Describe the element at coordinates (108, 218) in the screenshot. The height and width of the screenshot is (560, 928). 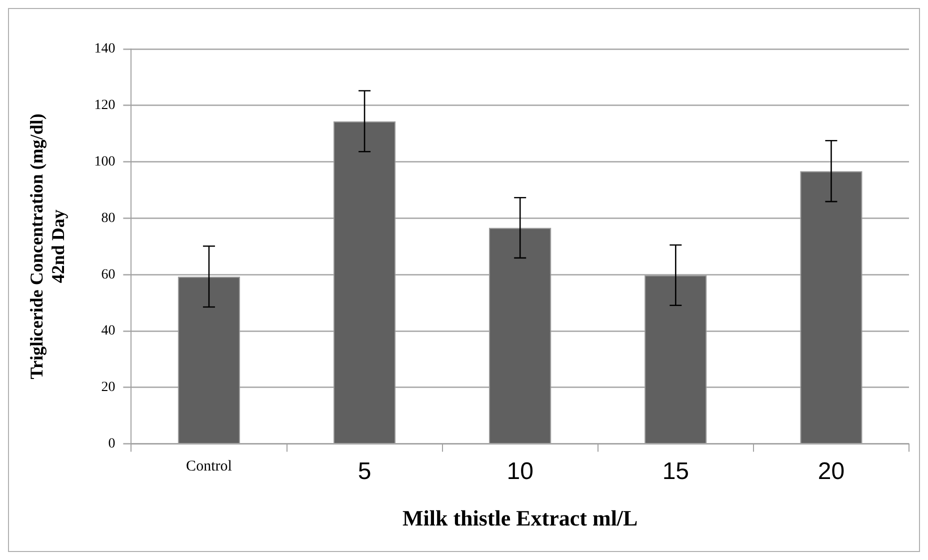
I see `y-tick-label: 80` at that location.